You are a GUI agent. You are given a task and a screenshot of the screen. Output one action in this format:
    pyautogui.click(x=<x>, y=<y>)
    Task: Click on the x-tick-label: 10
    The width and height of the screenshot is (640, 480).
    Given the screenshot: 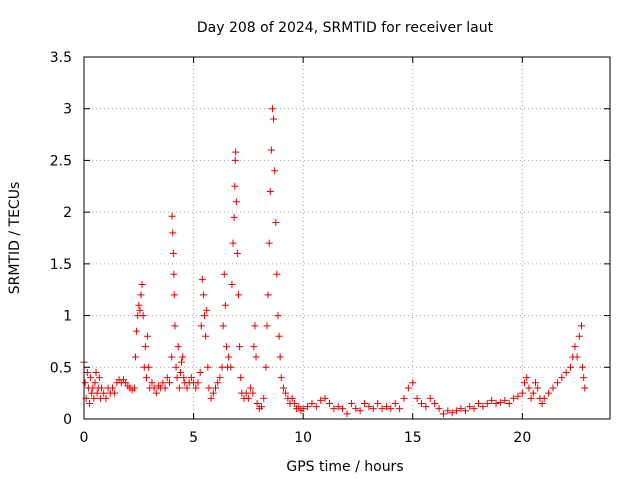 What is the action you would take?
    pyautogui.click(x=303, y=438)
    